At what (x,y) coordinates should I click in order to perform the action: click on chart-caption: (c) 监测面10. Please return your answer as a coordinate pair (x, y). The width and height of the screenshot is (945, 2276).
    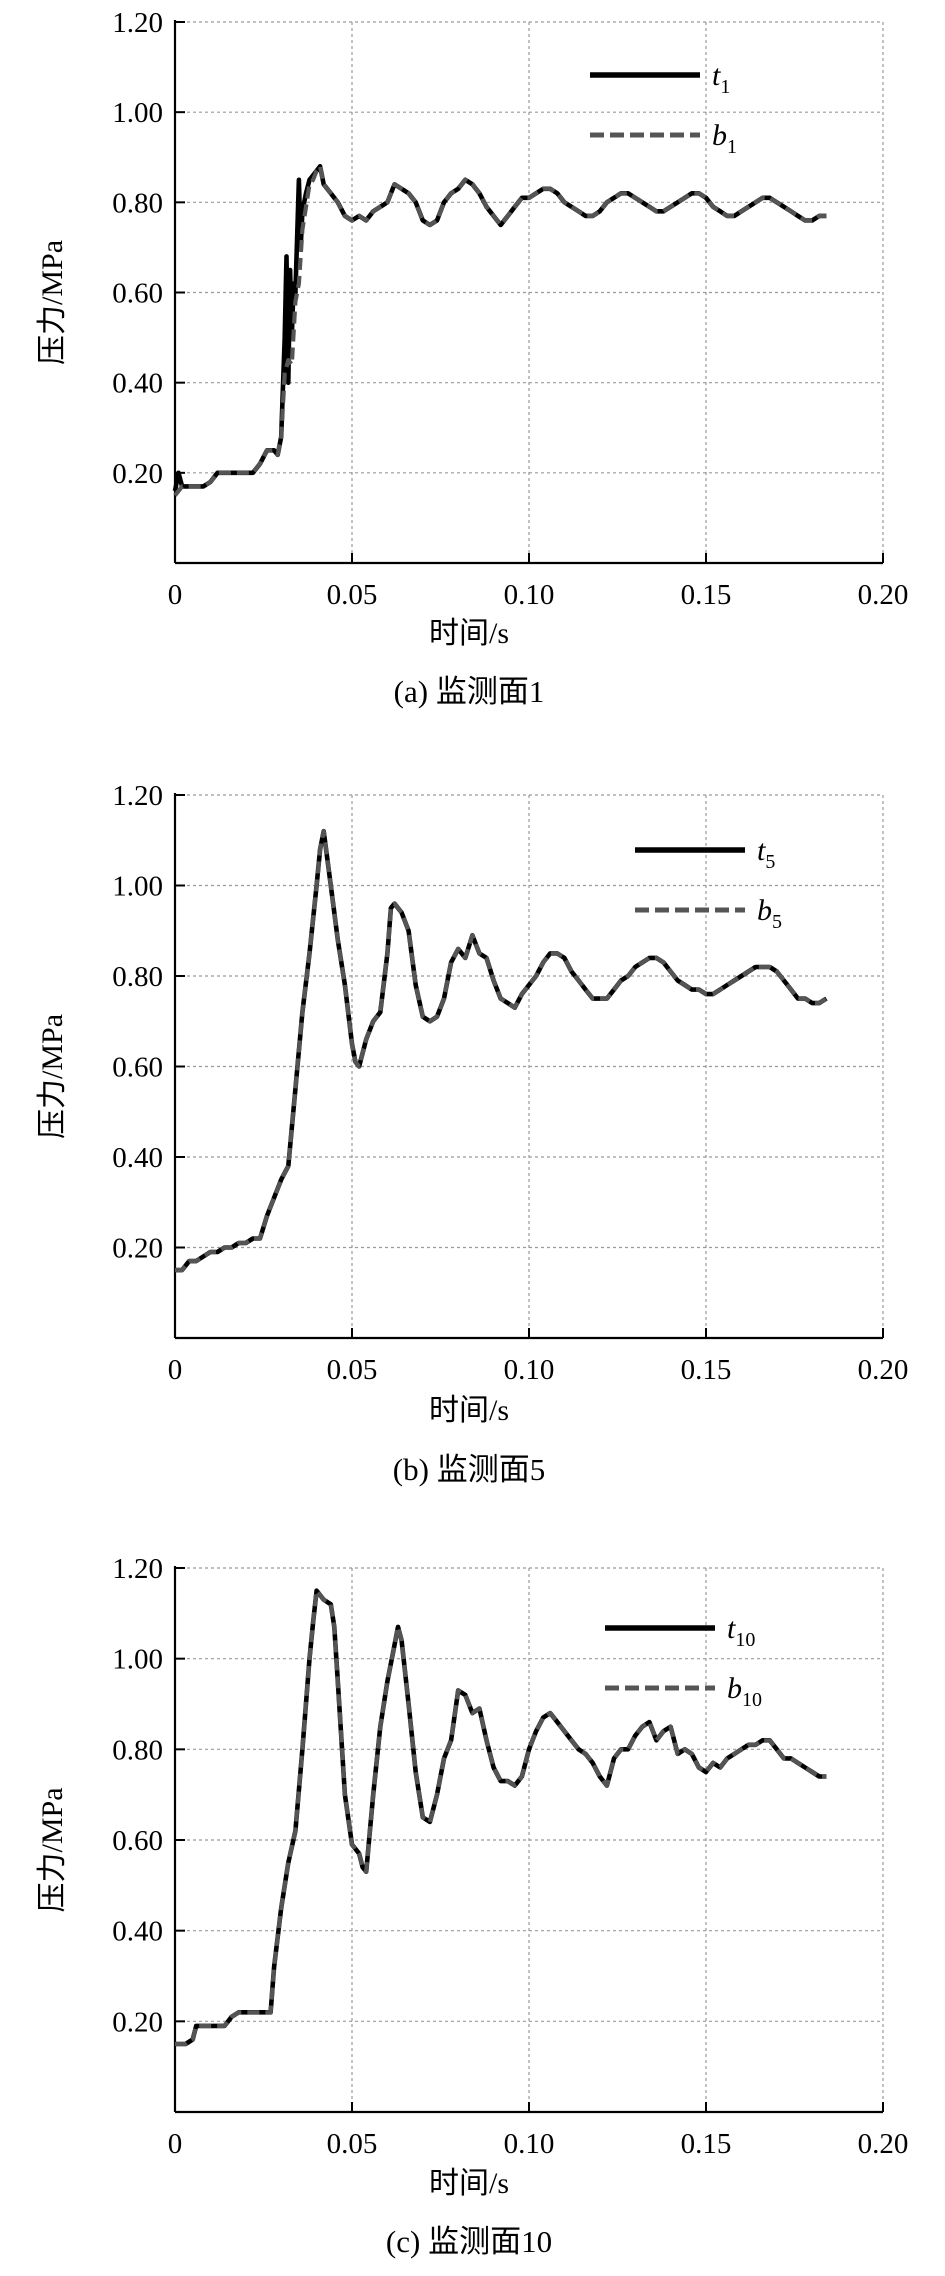
    Looking at the image, I should click on (469, 2241).